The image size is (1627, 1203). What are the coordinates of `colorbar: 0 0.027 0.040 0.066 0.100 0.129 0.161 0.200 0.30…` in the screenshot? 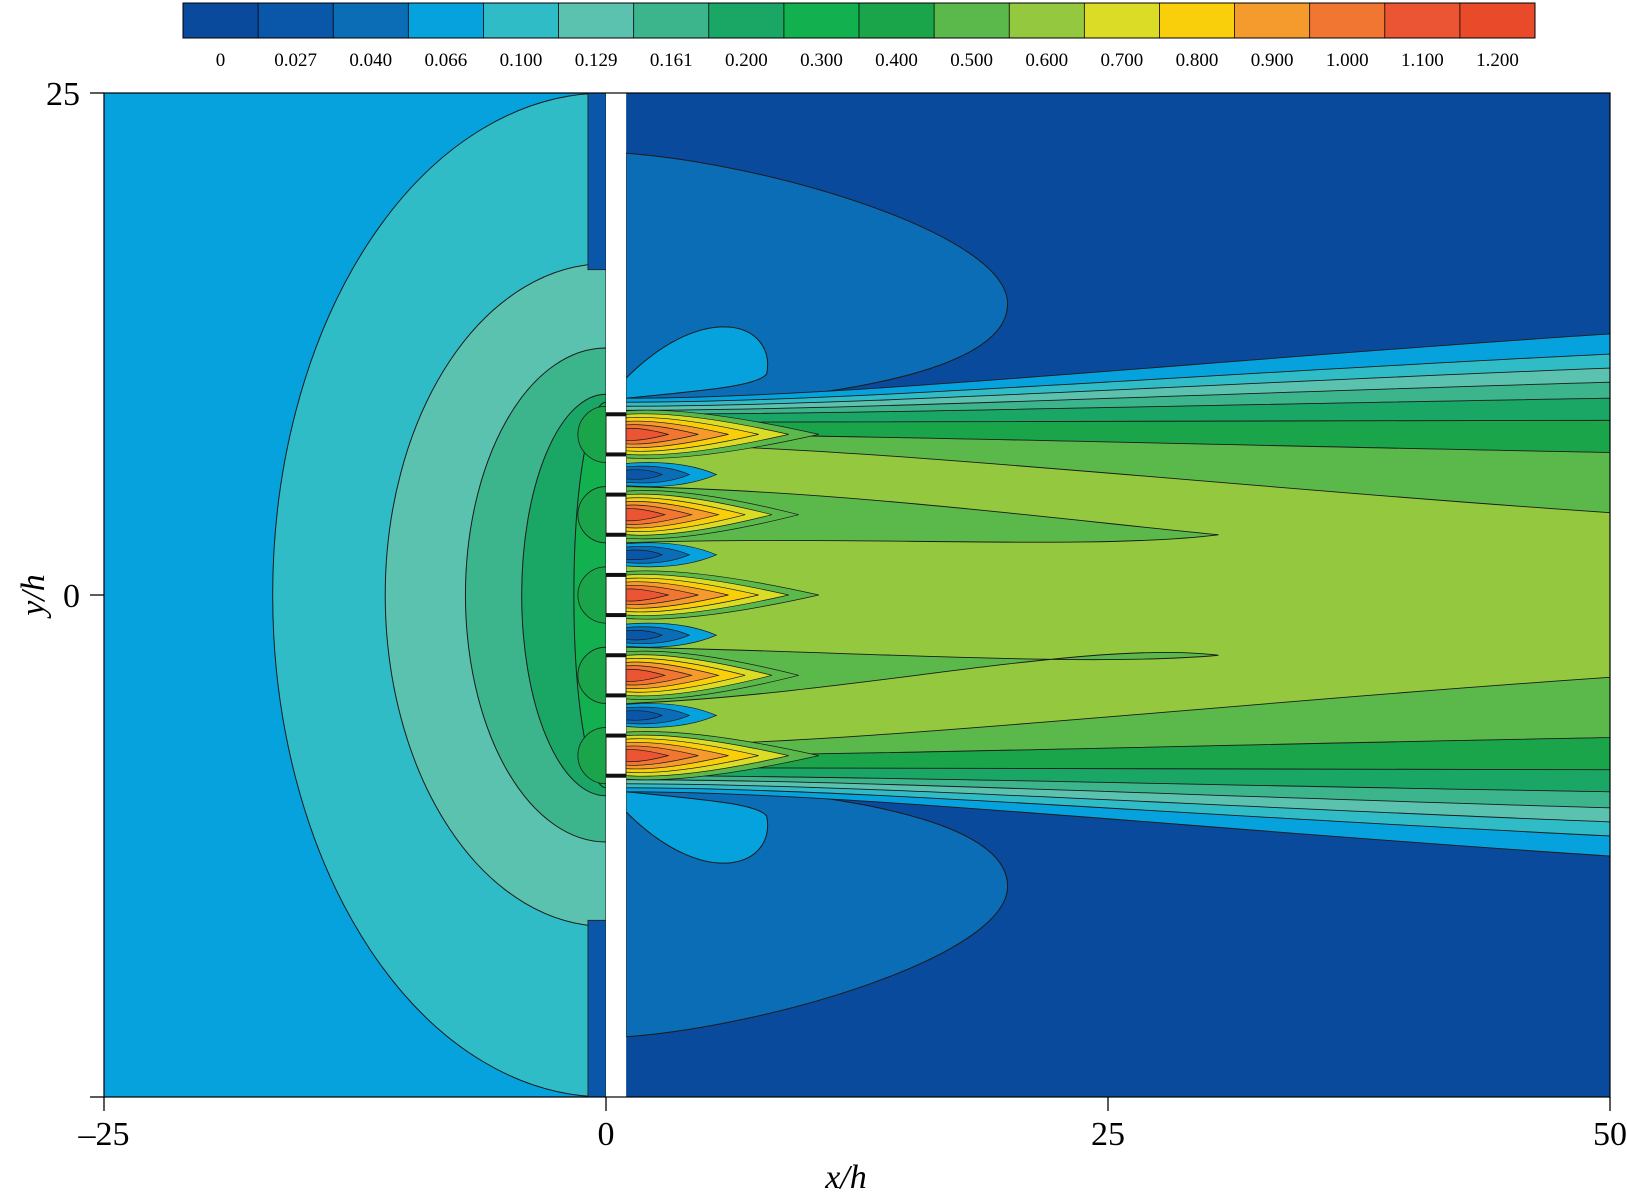 It's located at (859, 36).